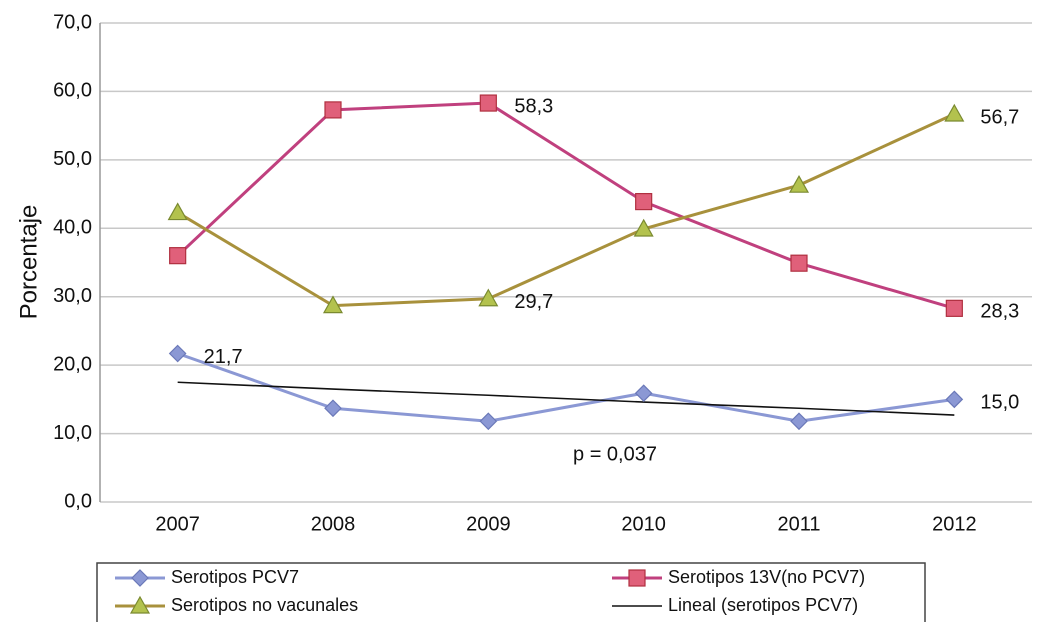  Describe the element at coordinates (999, 117) in the screenshot. I see `data-label: 56,7` at that location.